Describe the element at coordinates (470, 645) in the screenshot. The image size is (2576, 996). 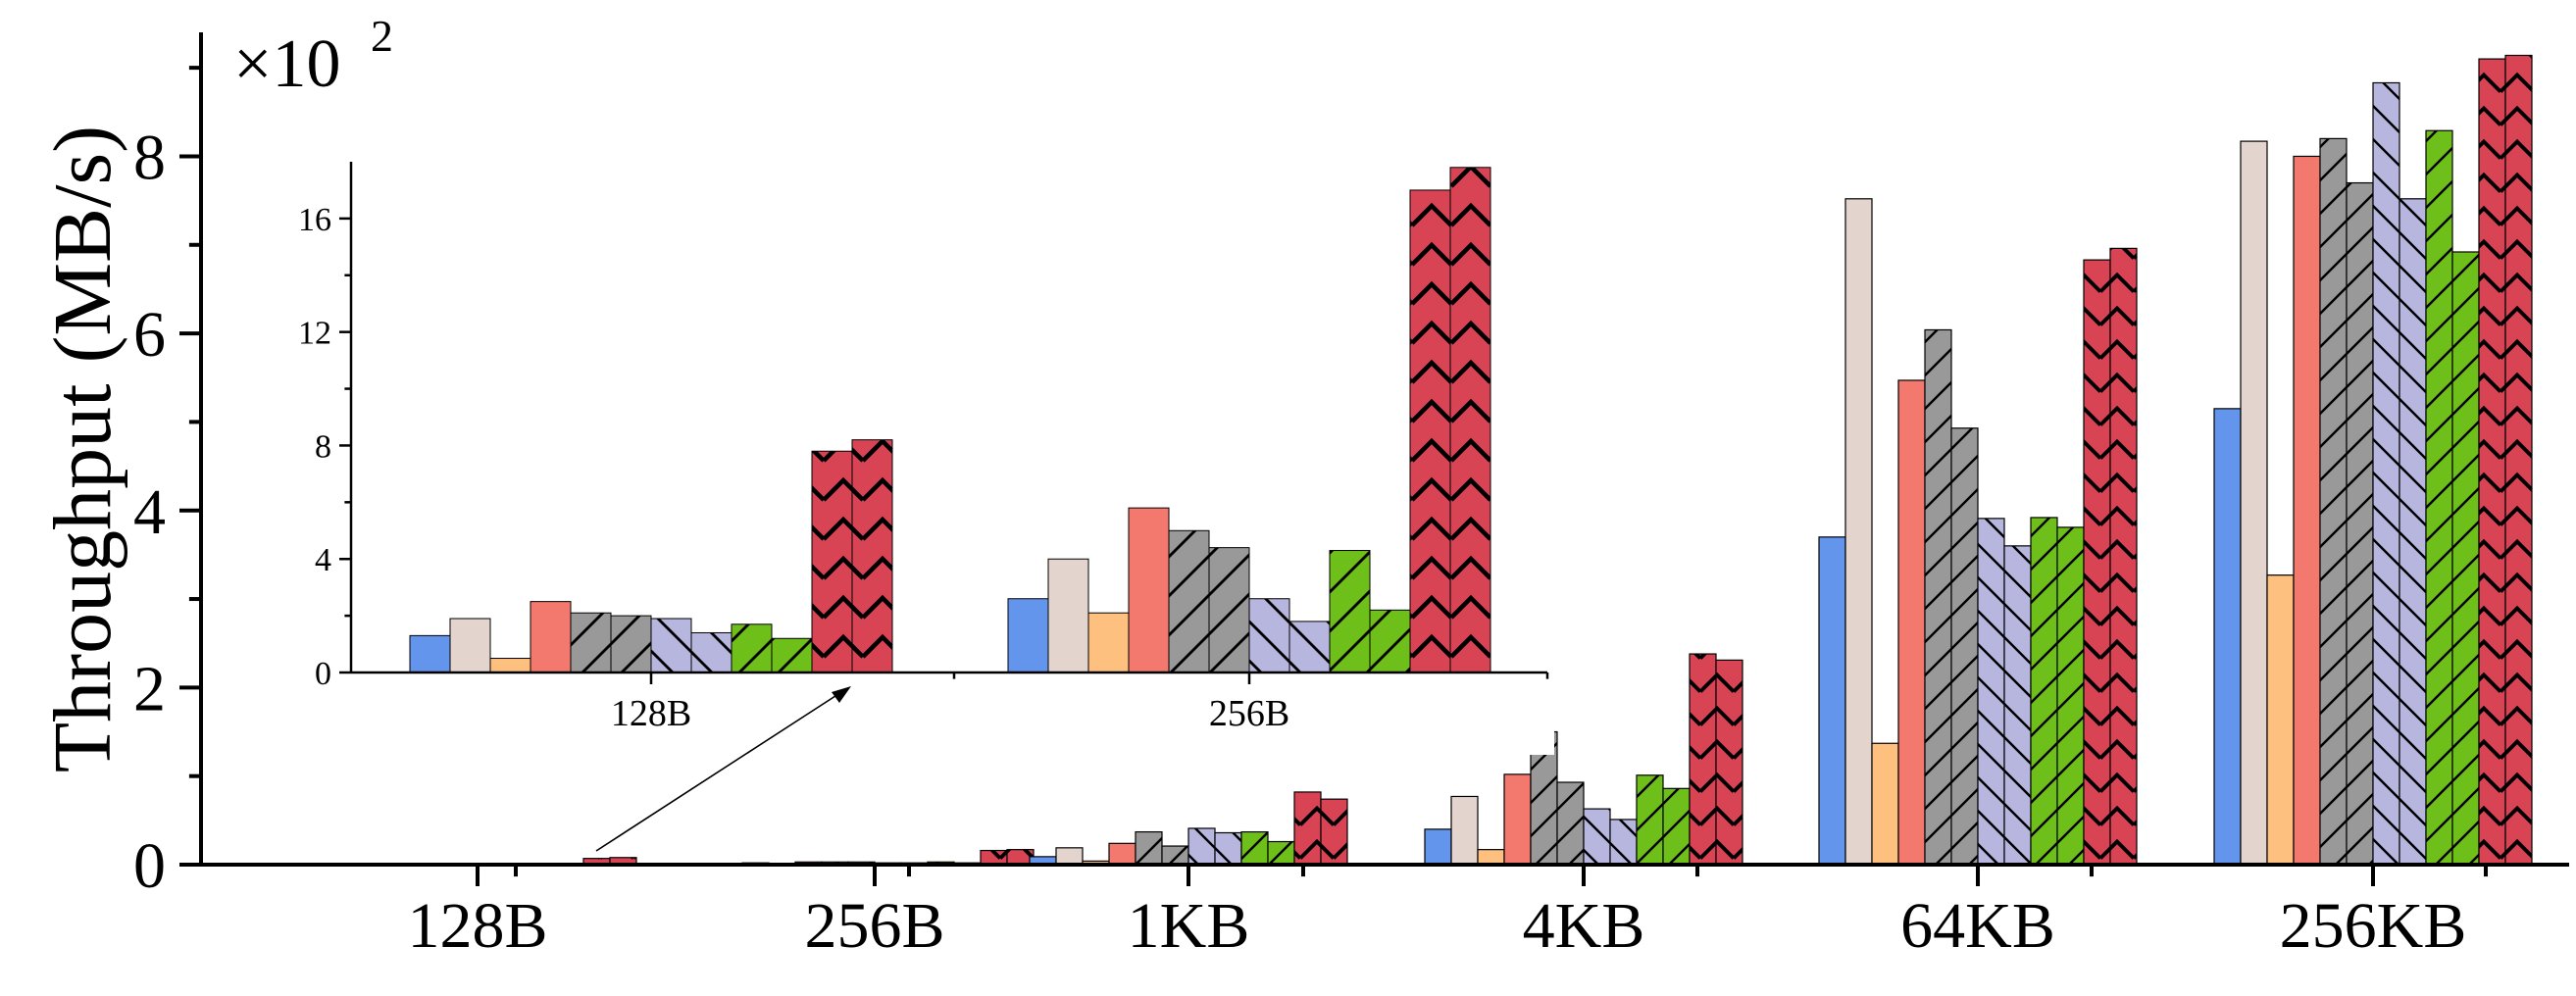
I see `inset-bar-128B-s2` at that location.